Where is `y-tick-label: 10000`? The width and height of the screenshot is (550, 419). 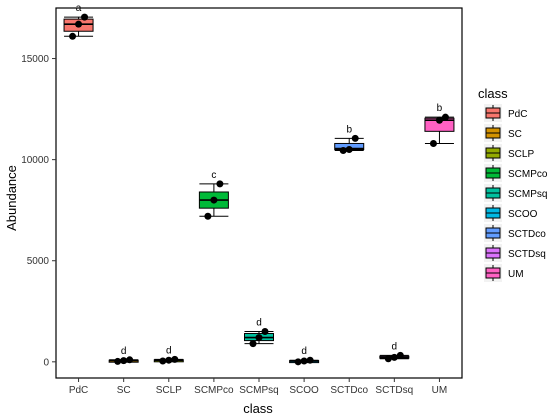
y-tick-label: 10000 is located at coordinates (35, 160).